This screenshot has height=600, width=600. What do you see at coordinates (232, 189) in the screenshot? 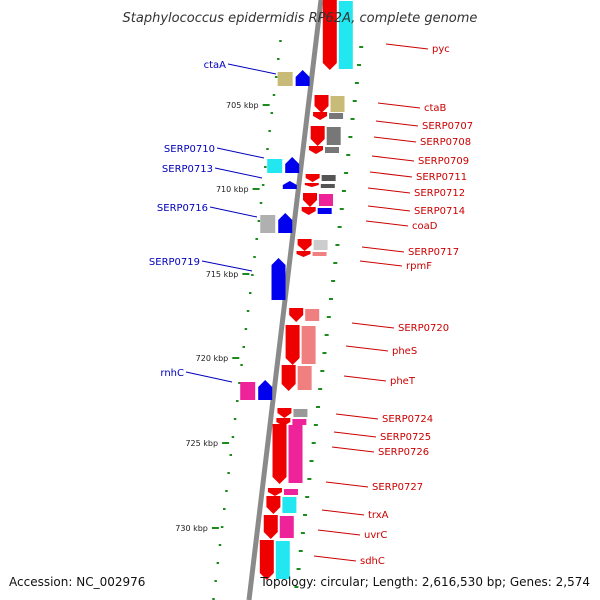
I see `scale-tick-label: 710 kbp` at bounding box center [232, 189].